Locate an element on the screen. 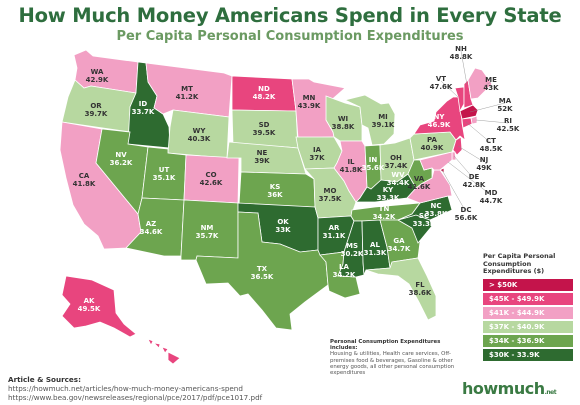 The height and width of the screenshot is (405, 580). state-fl is located at coordinates (401, 289).